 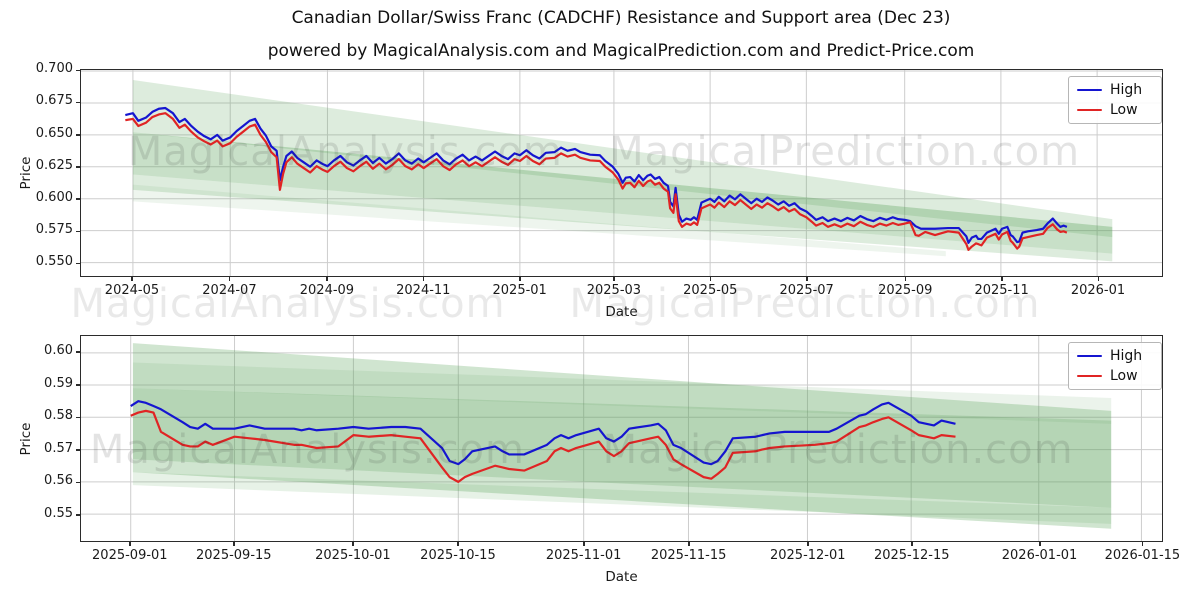 What do you see at coordinates (54, 262) in the screenshot?
I see `y-tick-label: 0.550` at bounding box center [54, 262].